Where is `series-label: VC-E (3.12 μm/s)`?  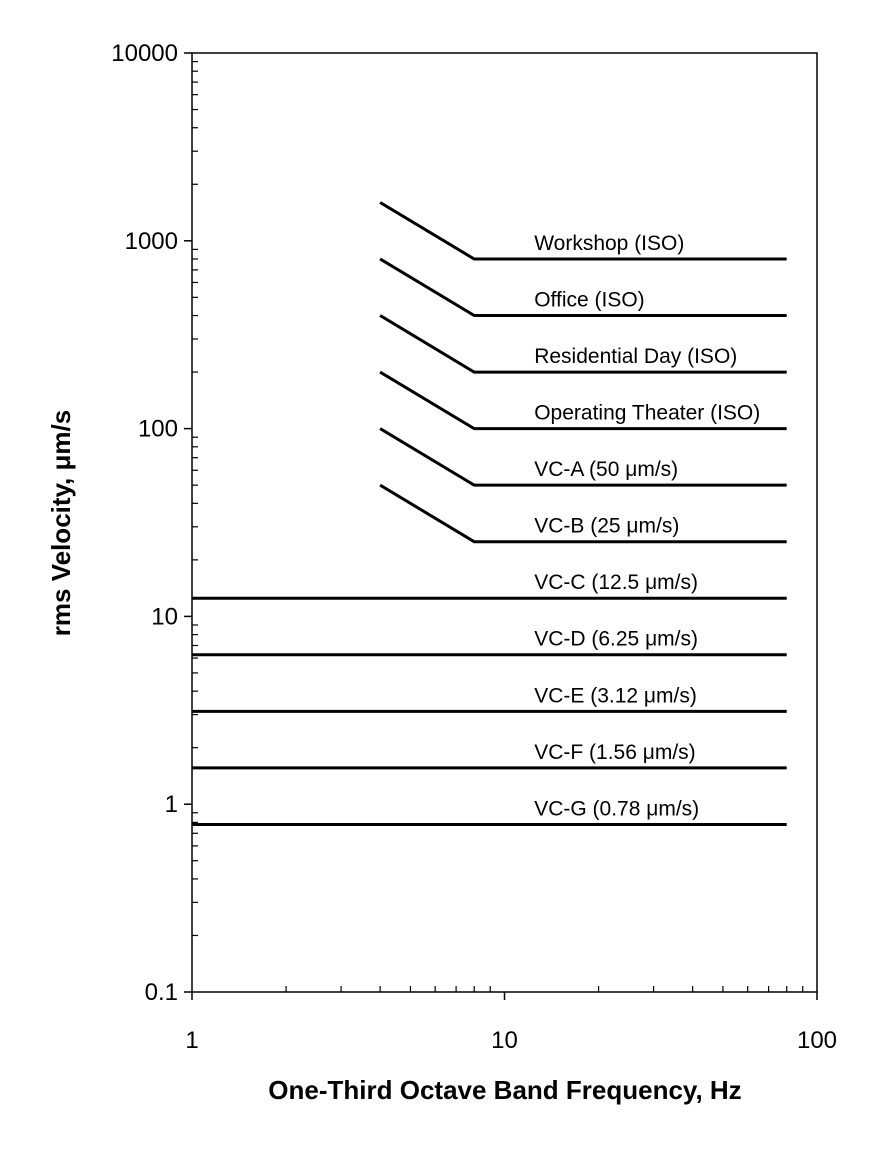 series-label: VC-E (3.12 μm/s) is located at coordinates (615, 695).